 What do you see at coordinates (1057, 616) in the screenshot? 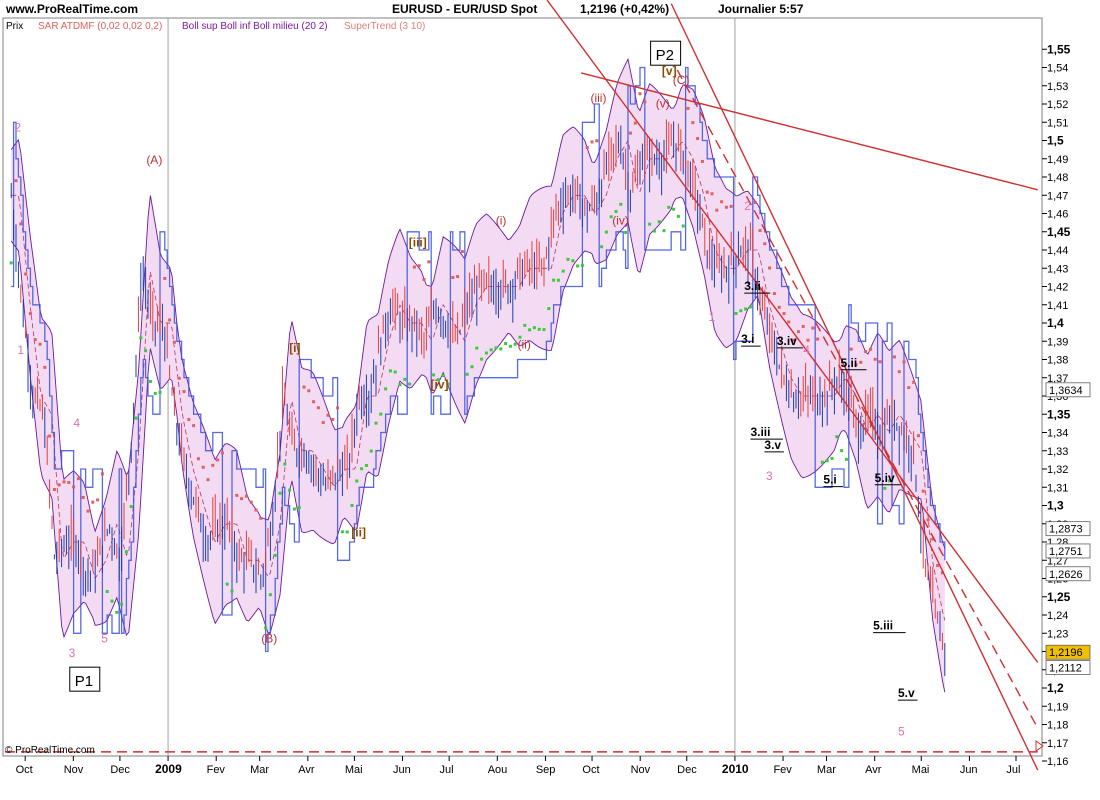
I see `y-tick-label: 1,24` at bounding box center [1057, 616].